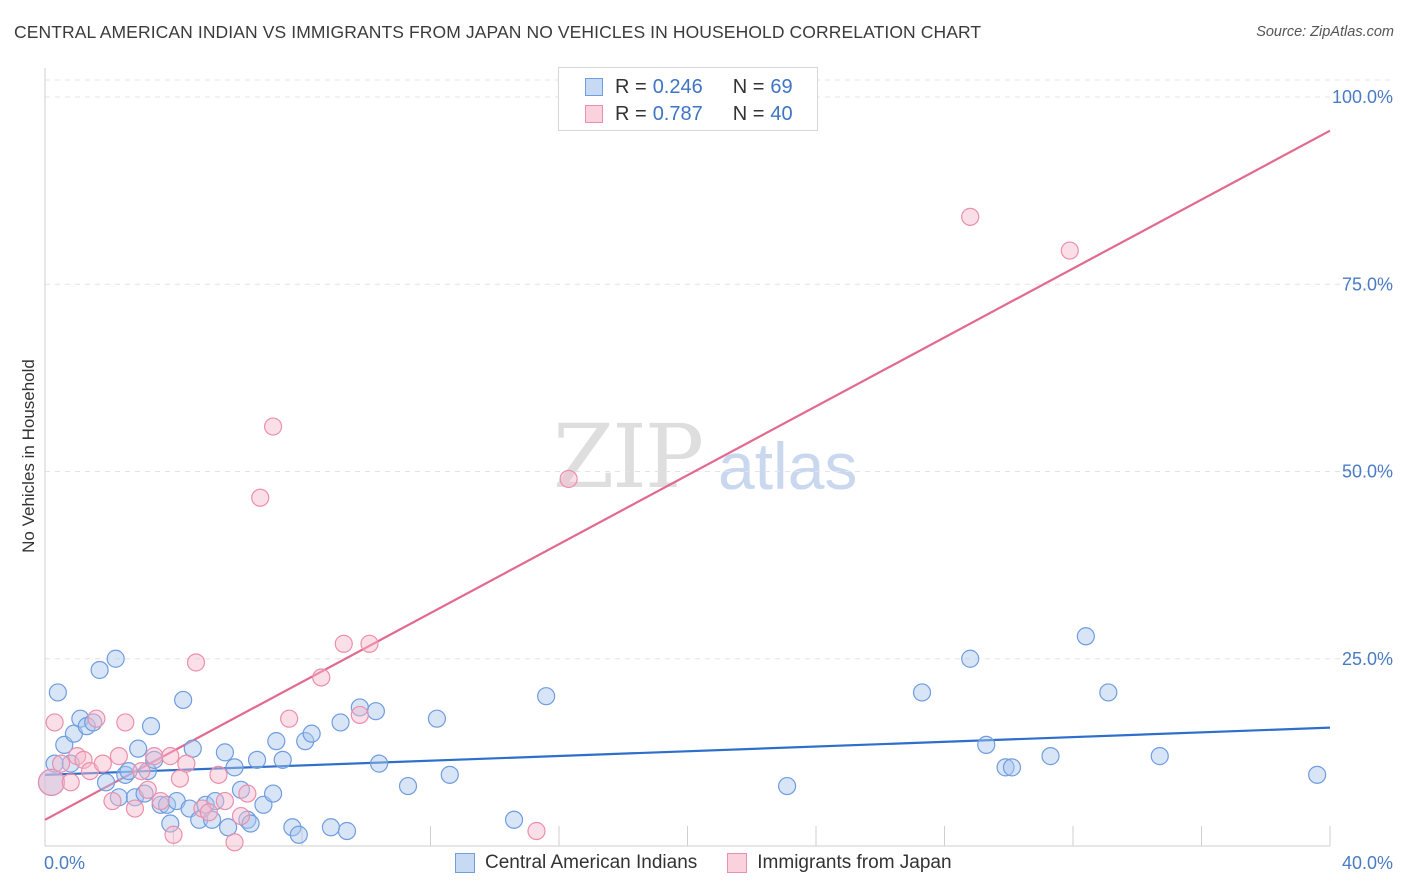  What do you see at coordinates (1367, 284) in the screenshot?
I see `y-tick-label: 75.0%` at bounding box center [1367, 284].